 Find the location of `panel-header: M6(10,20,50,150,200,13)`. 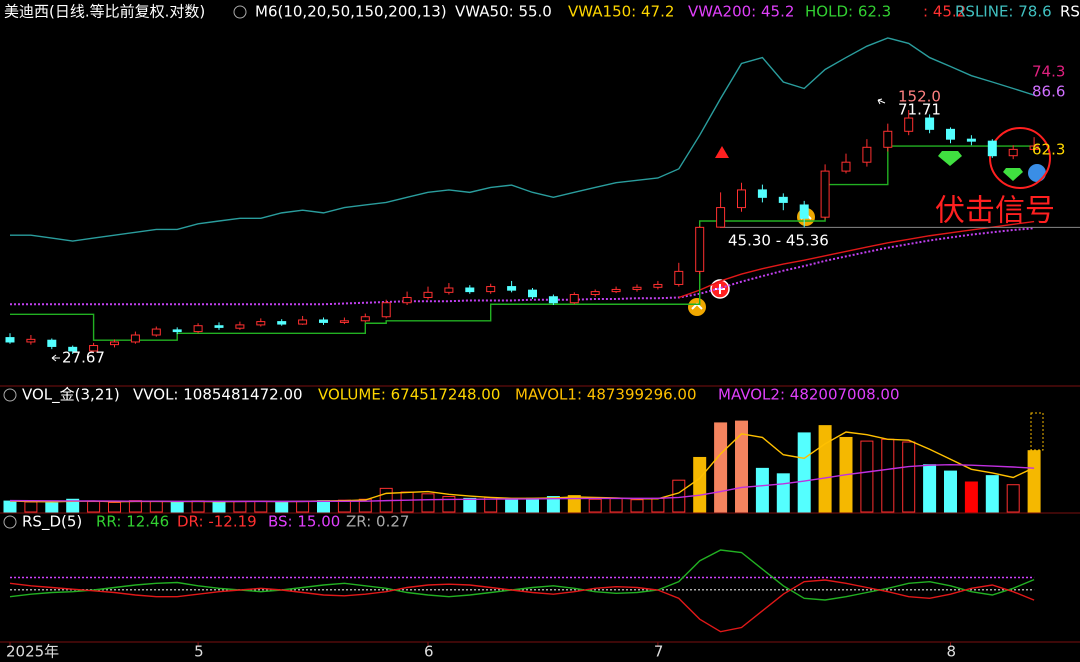

panel-header: M6(10,20,50,150,200,13) is located at coordinates (351, 12).